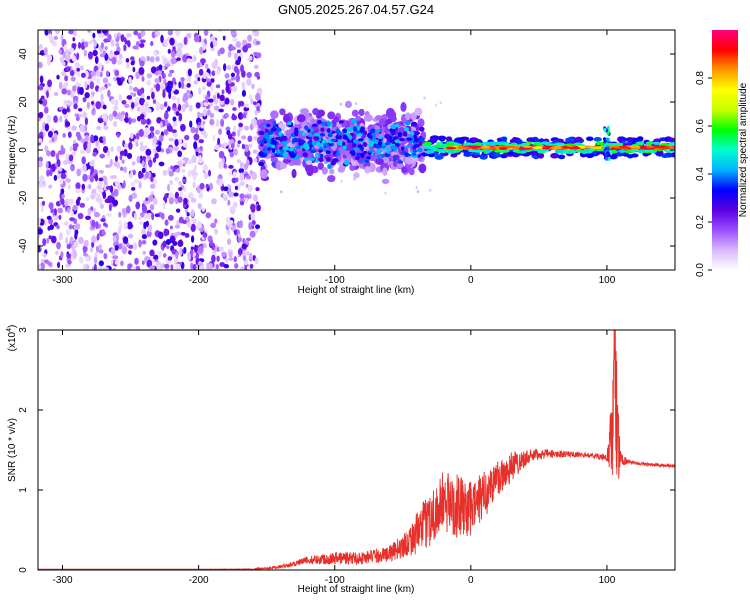 The image size is (750, 600). I want to click on spectrogram-y-tick-label: 40, so click(23, 54).